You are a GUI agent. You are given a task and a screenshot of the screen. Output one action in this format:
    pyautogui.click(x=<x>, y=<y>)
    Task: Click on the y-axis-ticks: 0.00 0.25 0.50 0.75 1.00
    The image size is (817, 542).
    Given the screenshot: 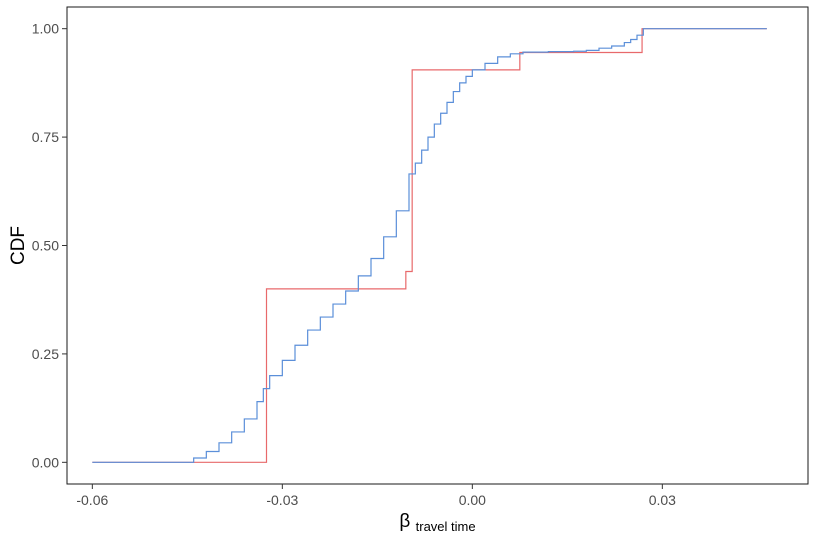 What is the action you would take?
    pyautogui.click(x=49, y=245)
    